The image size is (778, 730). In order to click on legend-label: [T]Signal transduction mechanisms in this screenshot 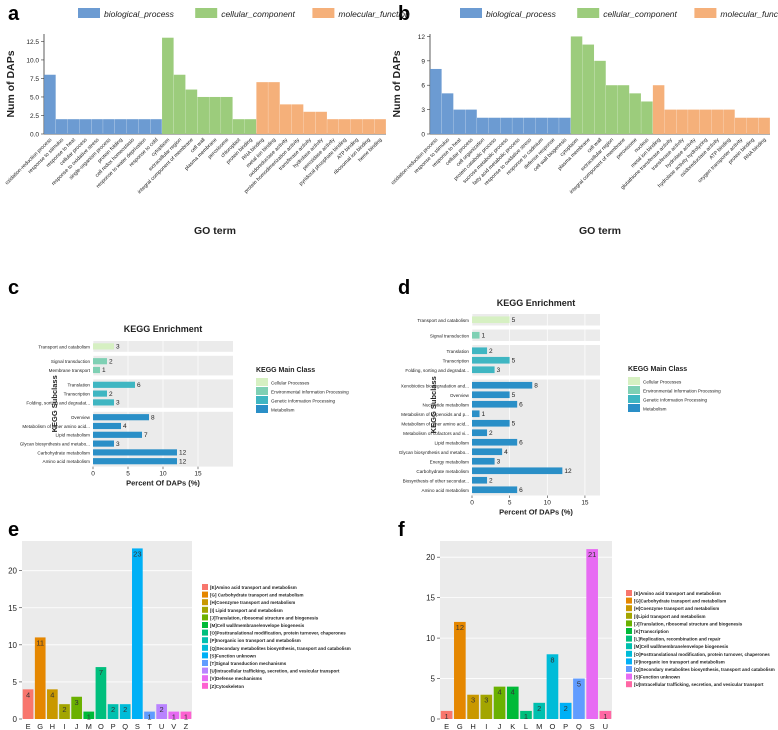, I will do `click(248, 663)`.